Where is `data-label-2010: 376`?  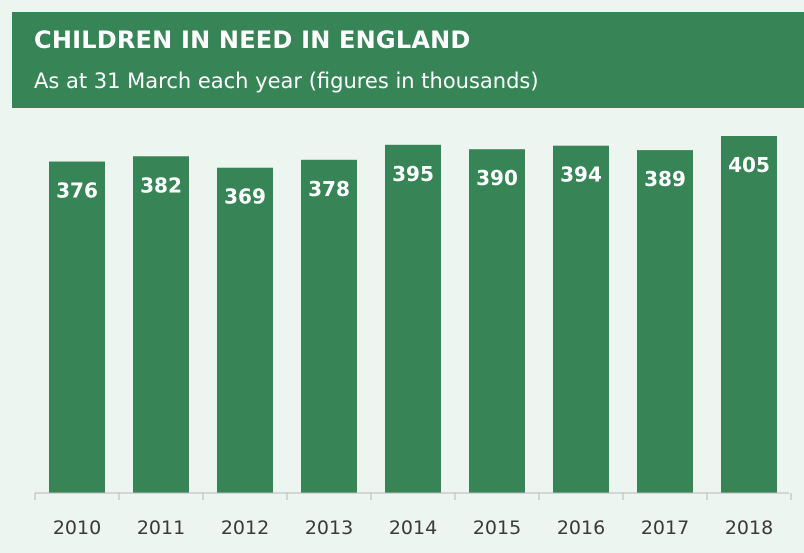
data-label-2010: 376 is located at coordinates (77, 191).